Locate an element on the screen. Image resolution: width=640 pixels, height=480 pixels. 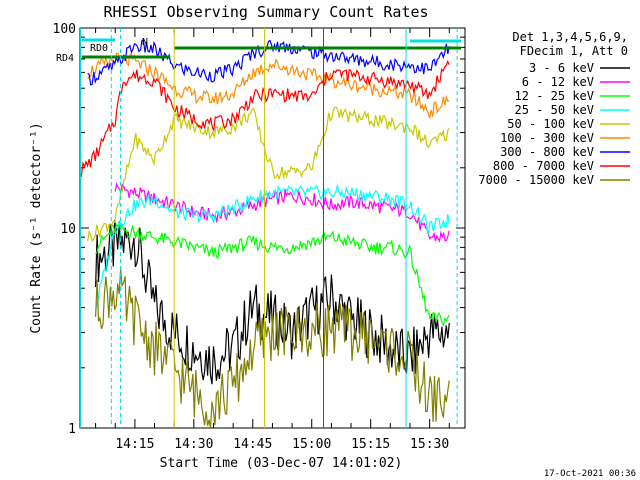
legend-entry-label: 25 - 50 keV is located at coordinates (554, 110).